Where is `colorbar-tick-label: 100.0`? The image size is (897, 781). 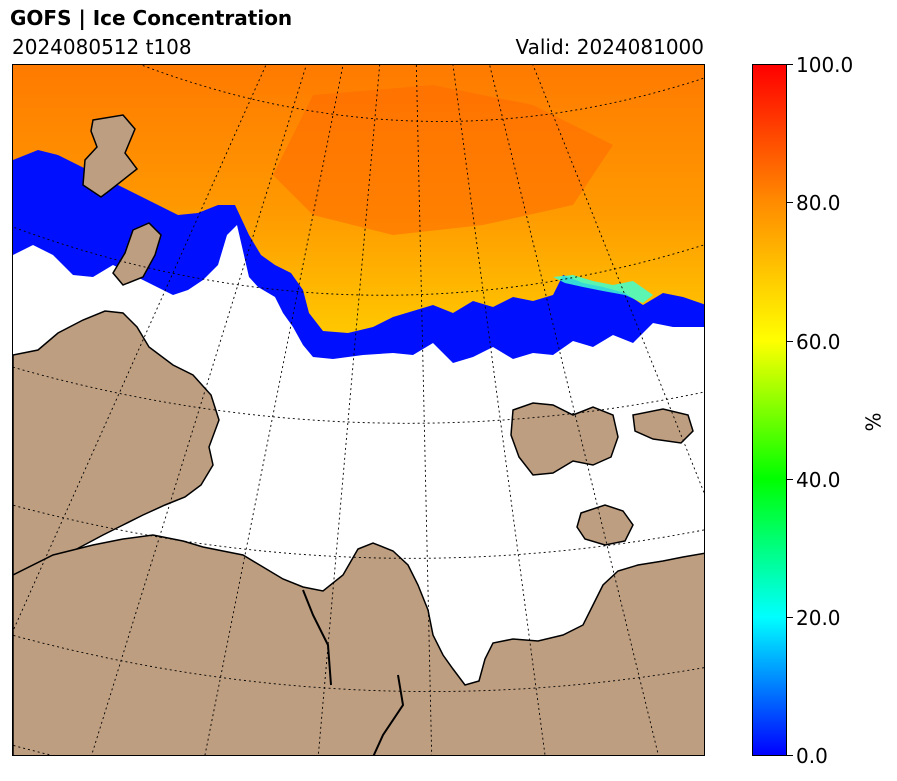
colorbar-tick-label: 100.0 is located at coordinates (825, 65).